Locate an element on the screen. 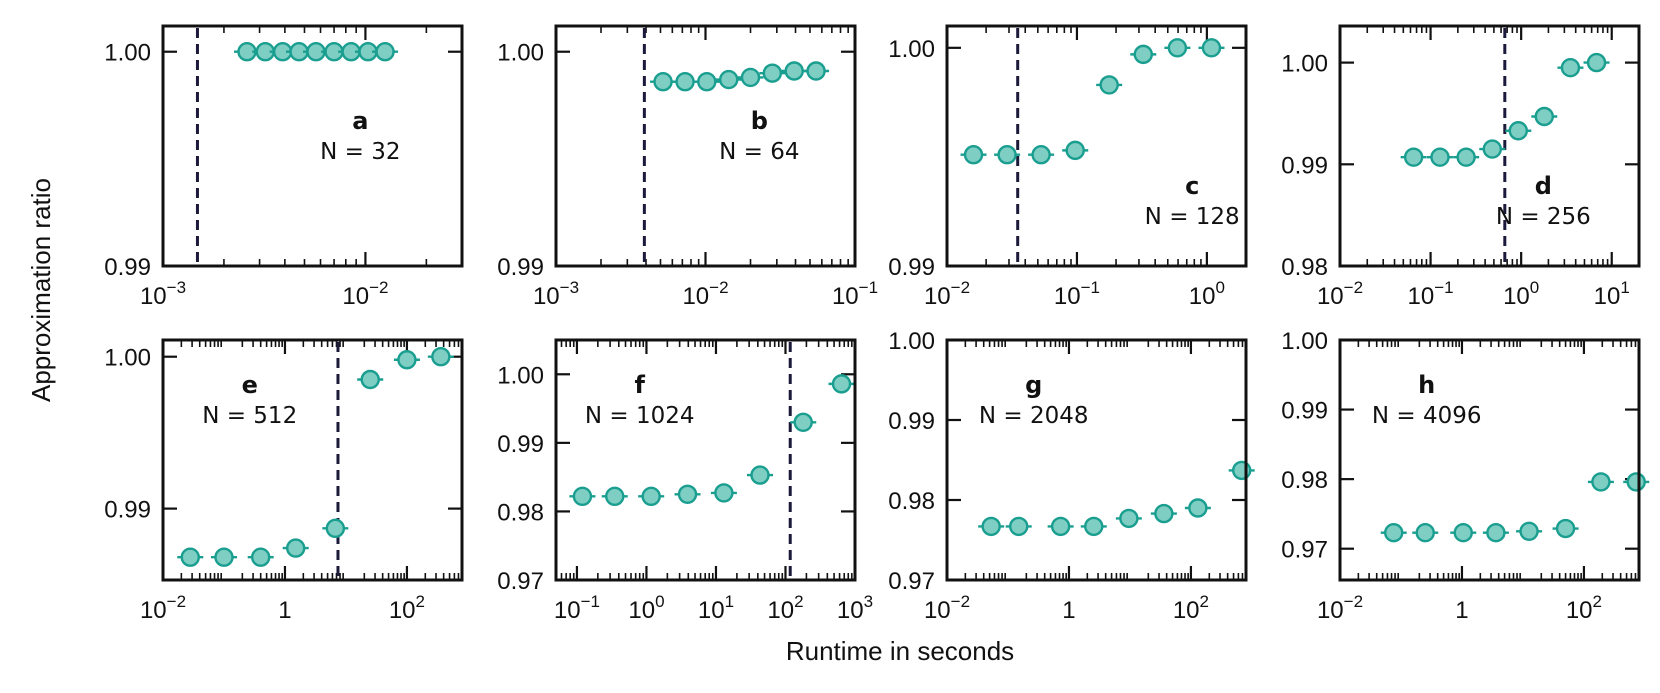 The image size is (1660, 693). x-tick-exponent: −3 is located at coordinates (176, 287).